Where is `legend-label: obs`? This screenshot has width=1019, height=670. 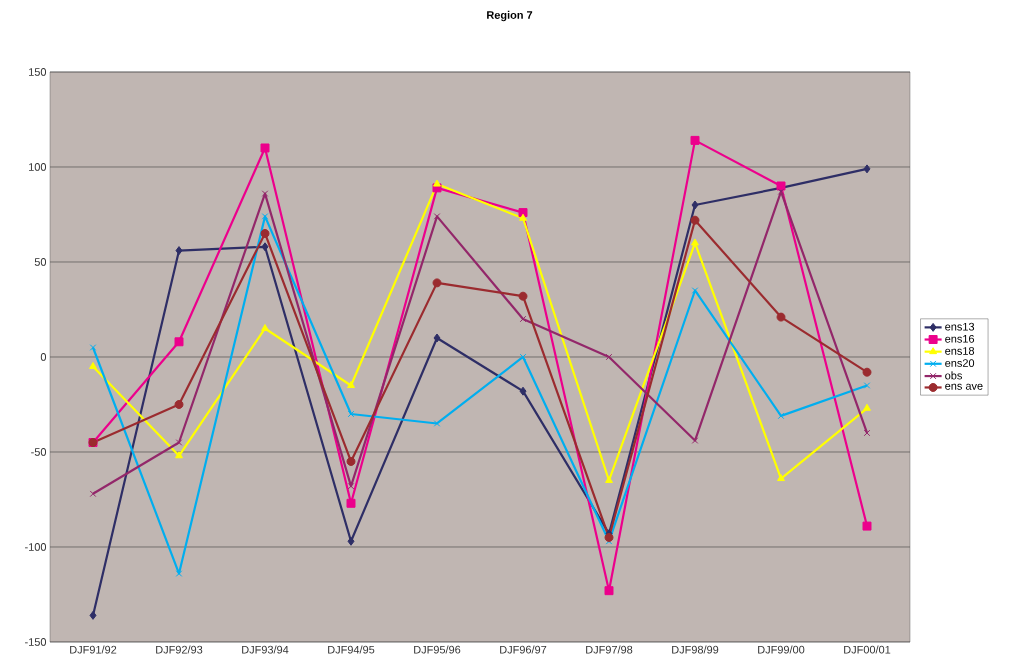
legend-label: obs is located at coordinates (953, 375).